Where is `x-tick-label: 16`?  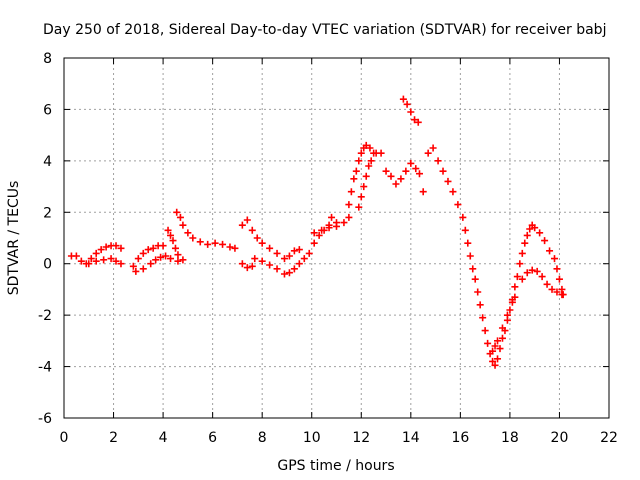
x-tick-label: 16 is located at coordinates (460, 438).